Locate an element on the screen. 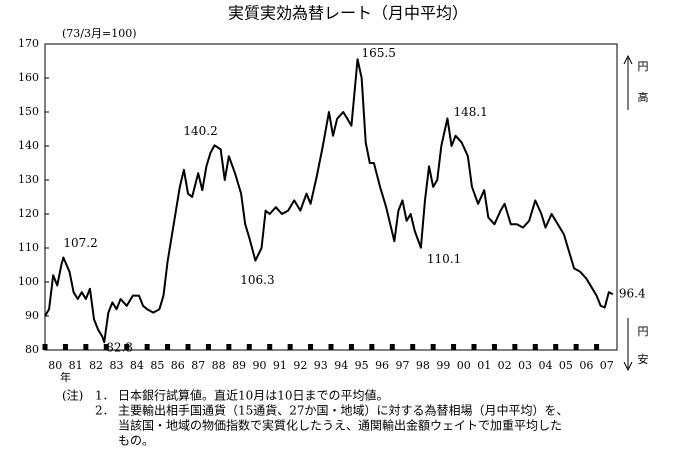  y-tick-label: 110 is located at coordinates (28, 247).